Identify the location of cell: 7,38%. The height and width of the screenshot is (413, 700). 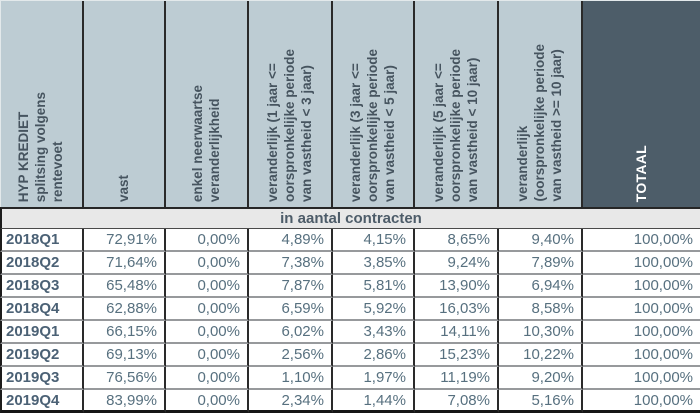
(291, 263).